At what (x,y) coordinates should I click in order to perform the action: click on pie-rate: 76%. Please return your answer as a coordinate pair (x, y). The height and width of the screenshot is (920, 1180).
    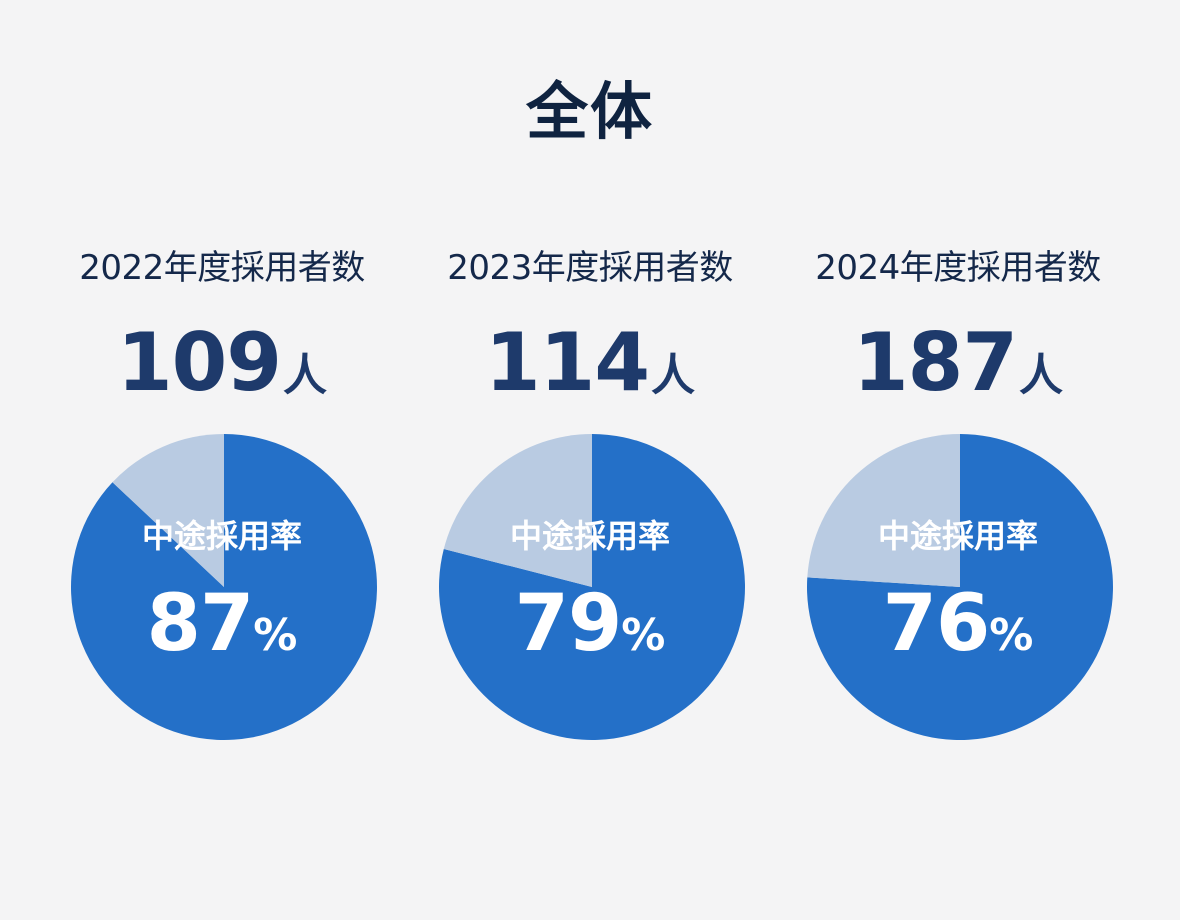
    Looking at the image, I should click on (958, 634).